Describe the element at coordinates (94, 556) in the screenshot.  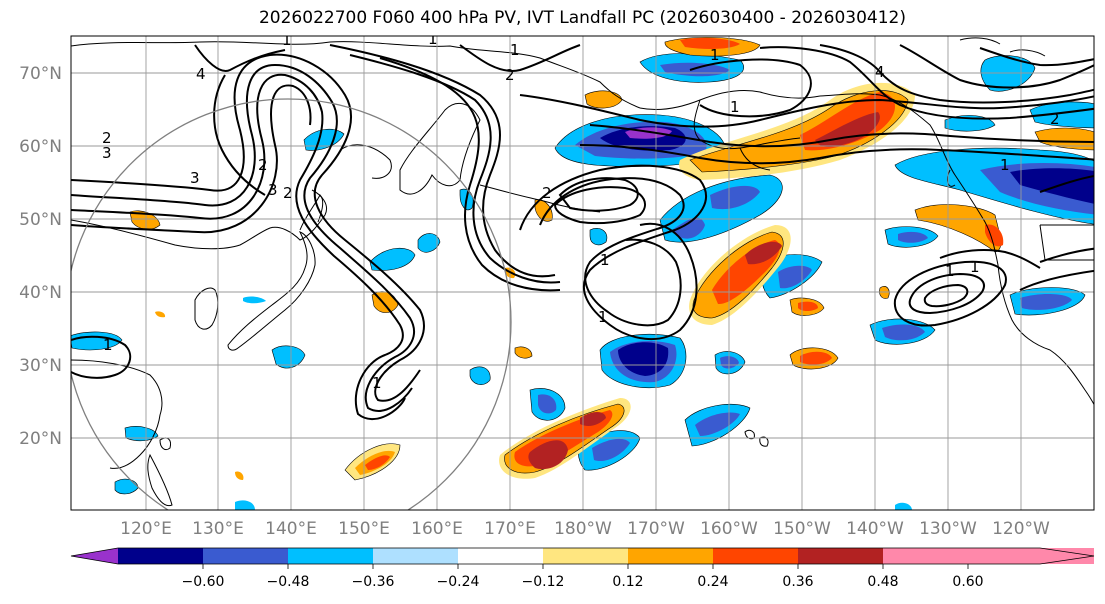
I see `colorbar-min-extension` at that location.